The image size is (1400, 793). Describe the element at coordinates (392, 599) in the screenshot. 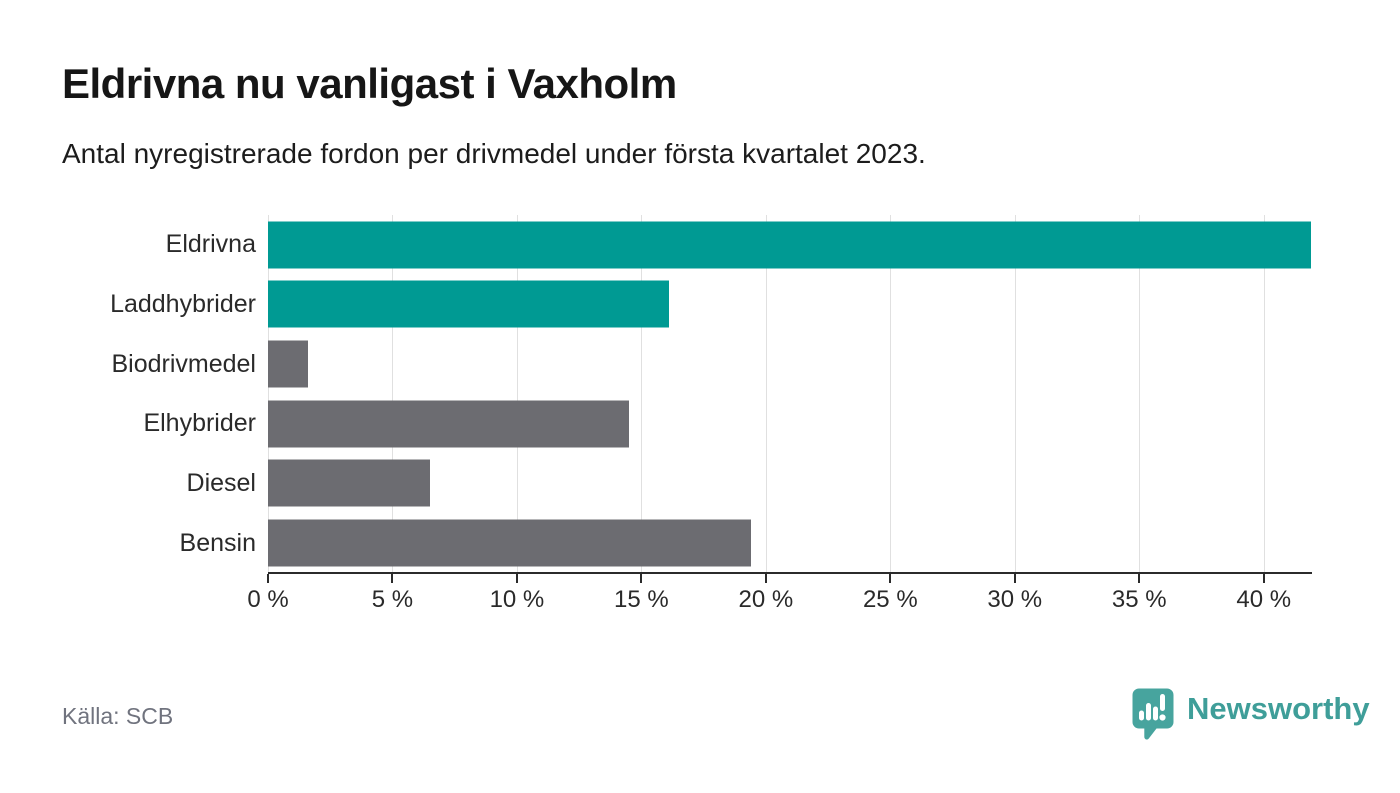

I see `x-tick-label: 5 %` at that location.